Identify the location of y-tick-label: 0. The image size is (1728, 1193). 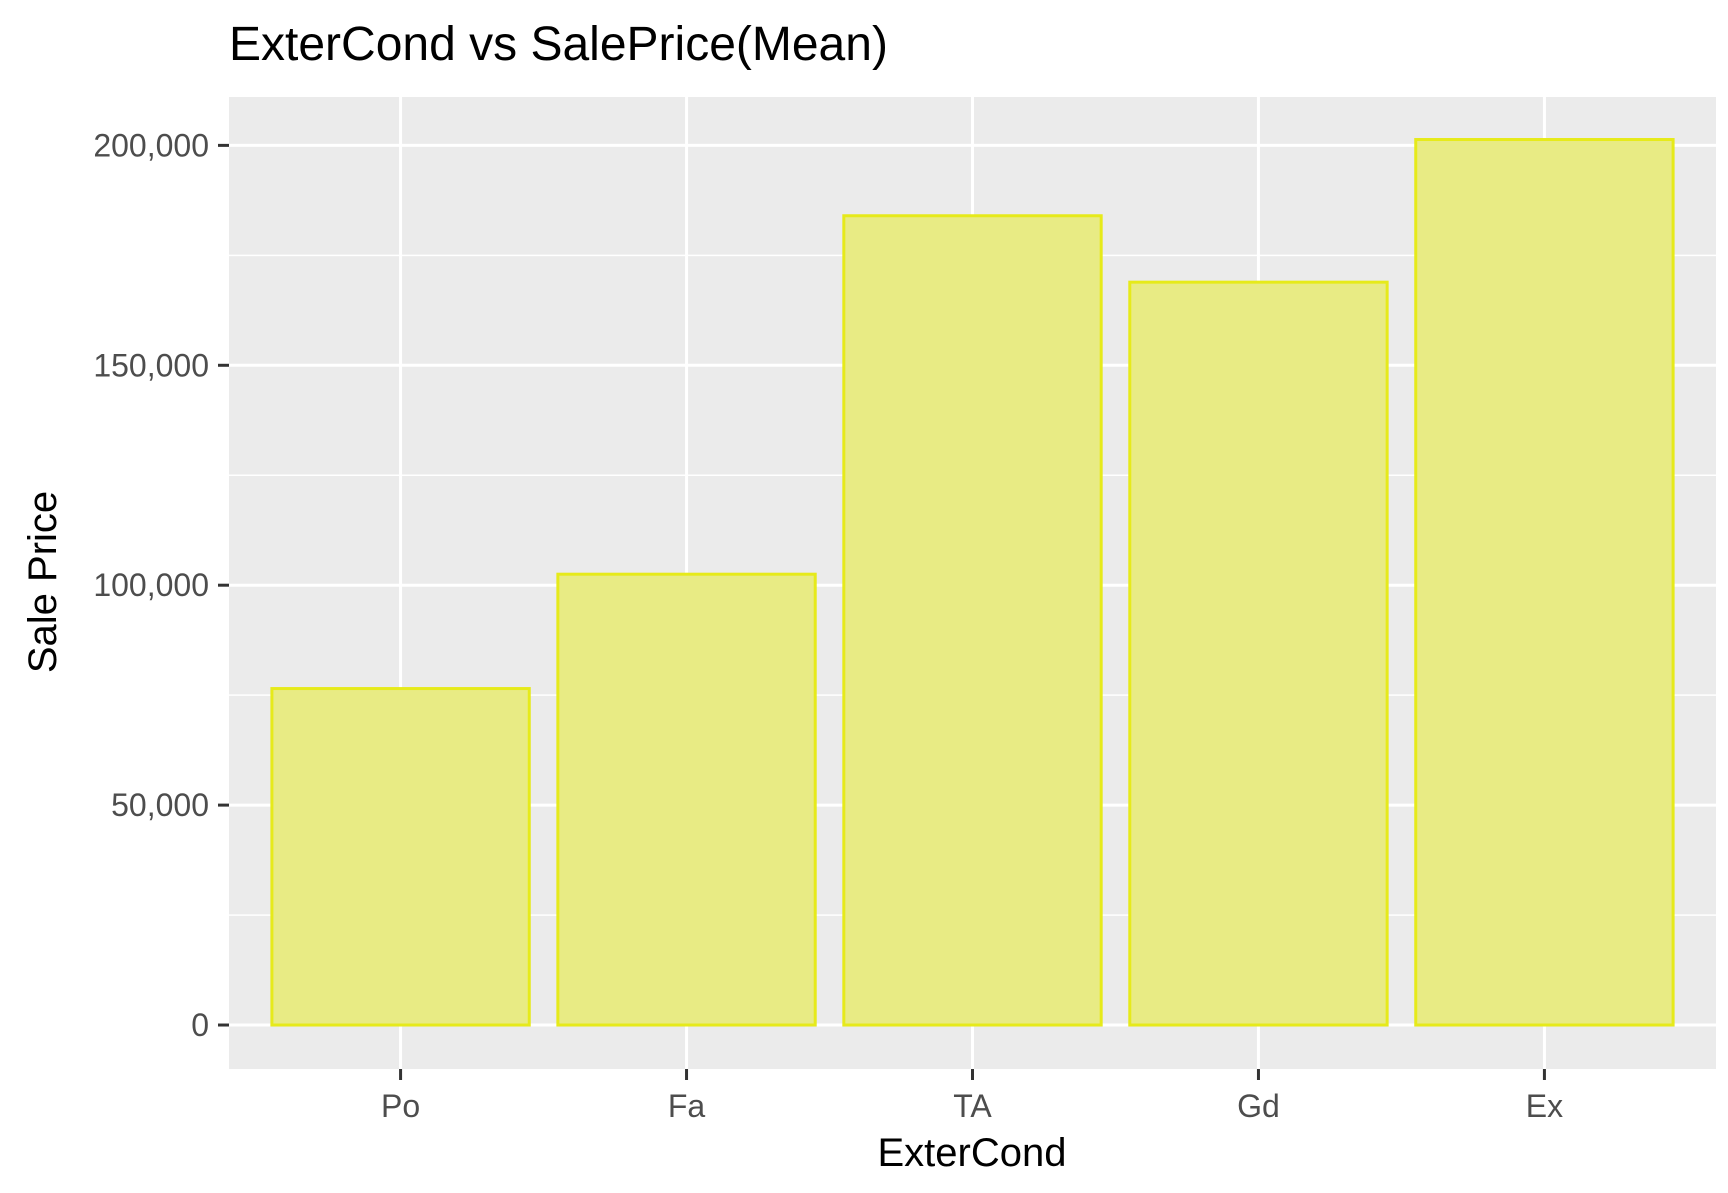
(200, 1025).